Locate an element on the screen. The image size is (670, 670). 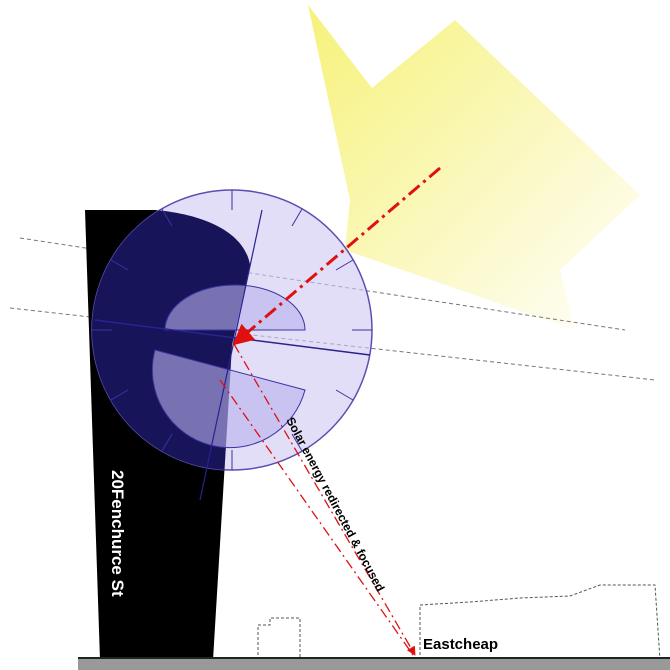
ray-label: Solar energy redirected & focused is located at coordinates (335, 504).